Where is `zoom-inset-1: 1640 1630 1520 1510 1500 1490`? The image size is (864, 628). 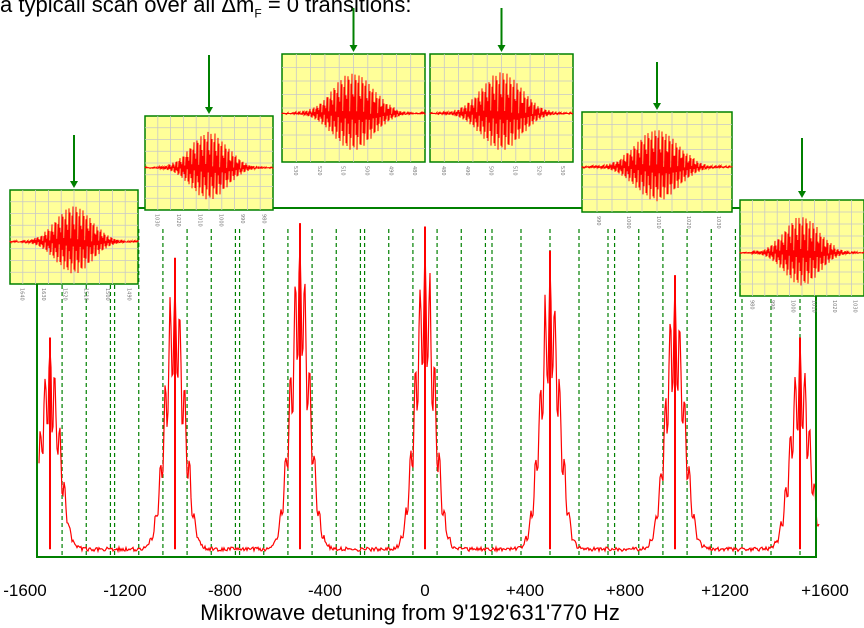
zoom-inset-1: 1640 1630 1520 1510 1500 1490 is located at coordinates (74, 218).